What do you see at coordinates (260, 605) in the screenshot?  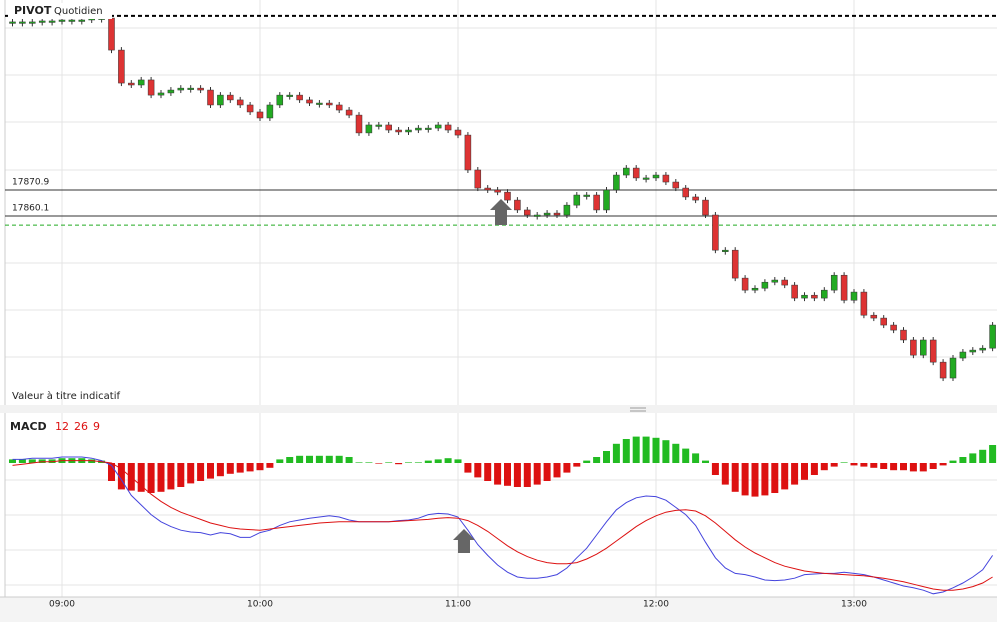 I see `x-tick-label: 10:00` at bounding box center [260, 605].